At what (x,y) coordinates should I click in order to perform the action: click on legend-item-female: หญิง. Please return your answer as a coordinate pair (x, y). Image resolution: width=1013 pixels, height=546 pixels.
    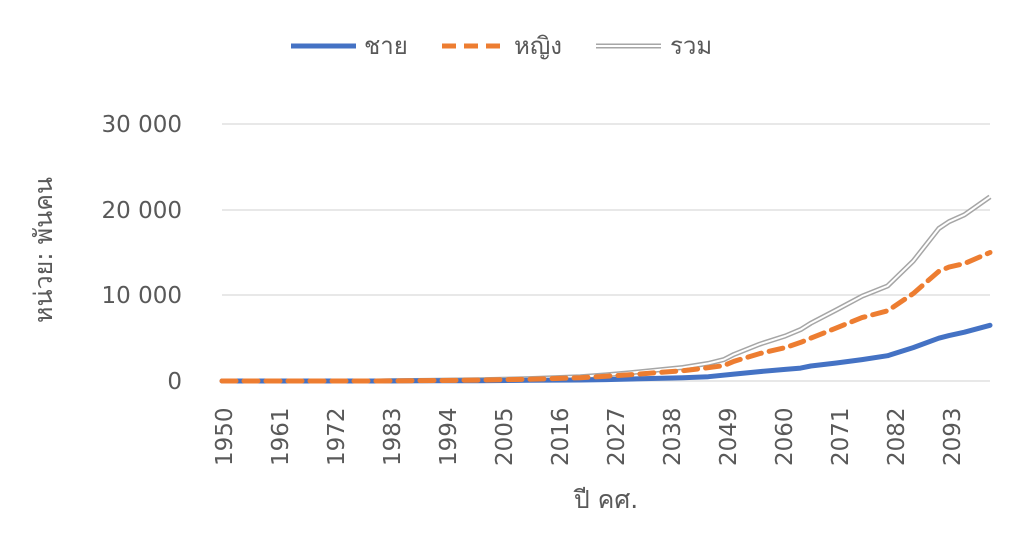
    Looking at the image, I should click on (502, 46).